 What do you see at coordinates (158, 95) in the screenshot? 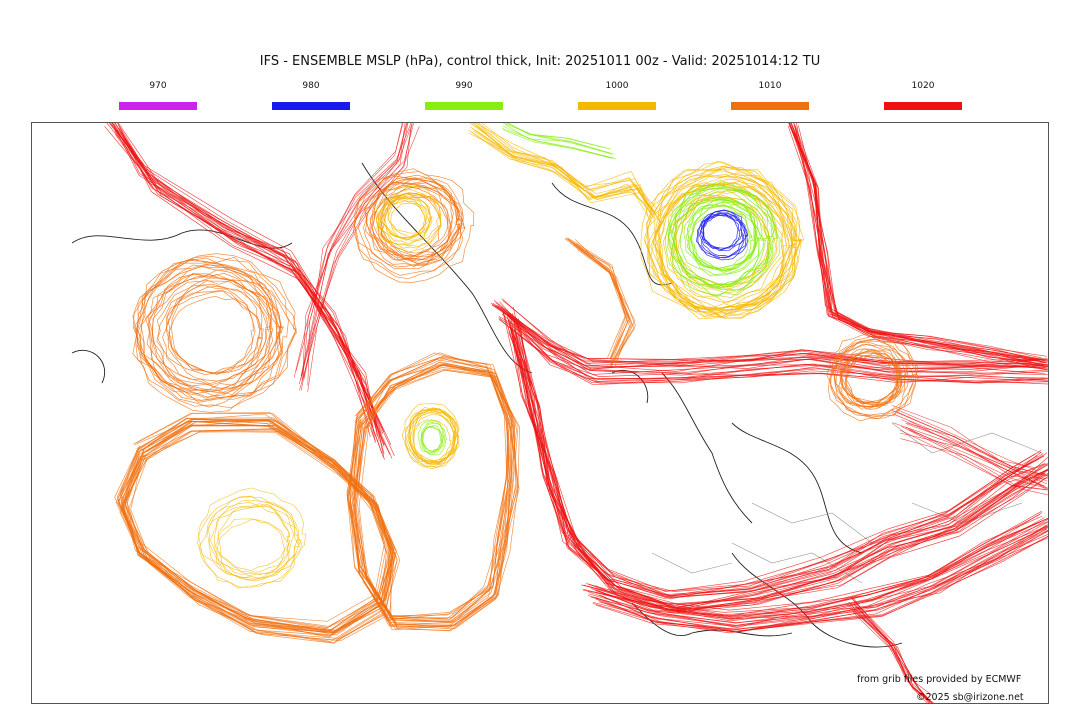
I see `legend-item-970: 970` at bounding box center [158, 95].